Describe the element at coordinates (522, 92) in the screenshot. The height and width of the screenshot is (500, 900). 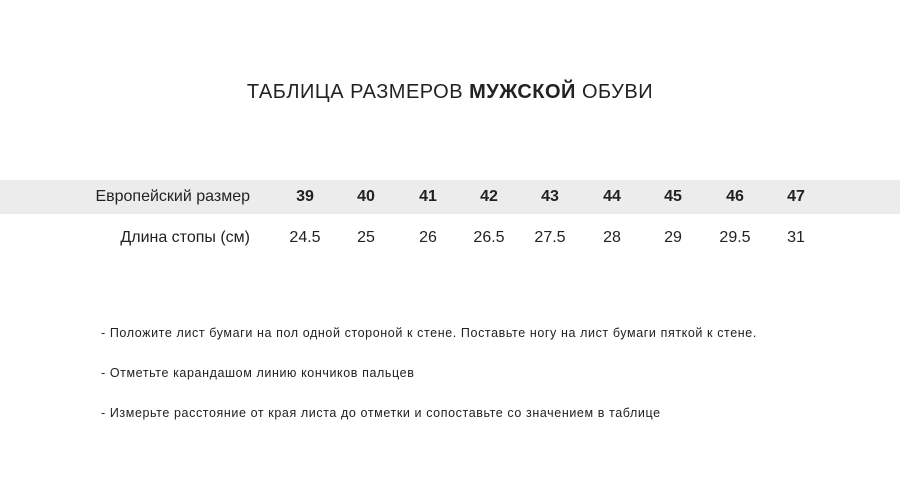
I see `title-bold: МУЖСКОЙ` at that location.